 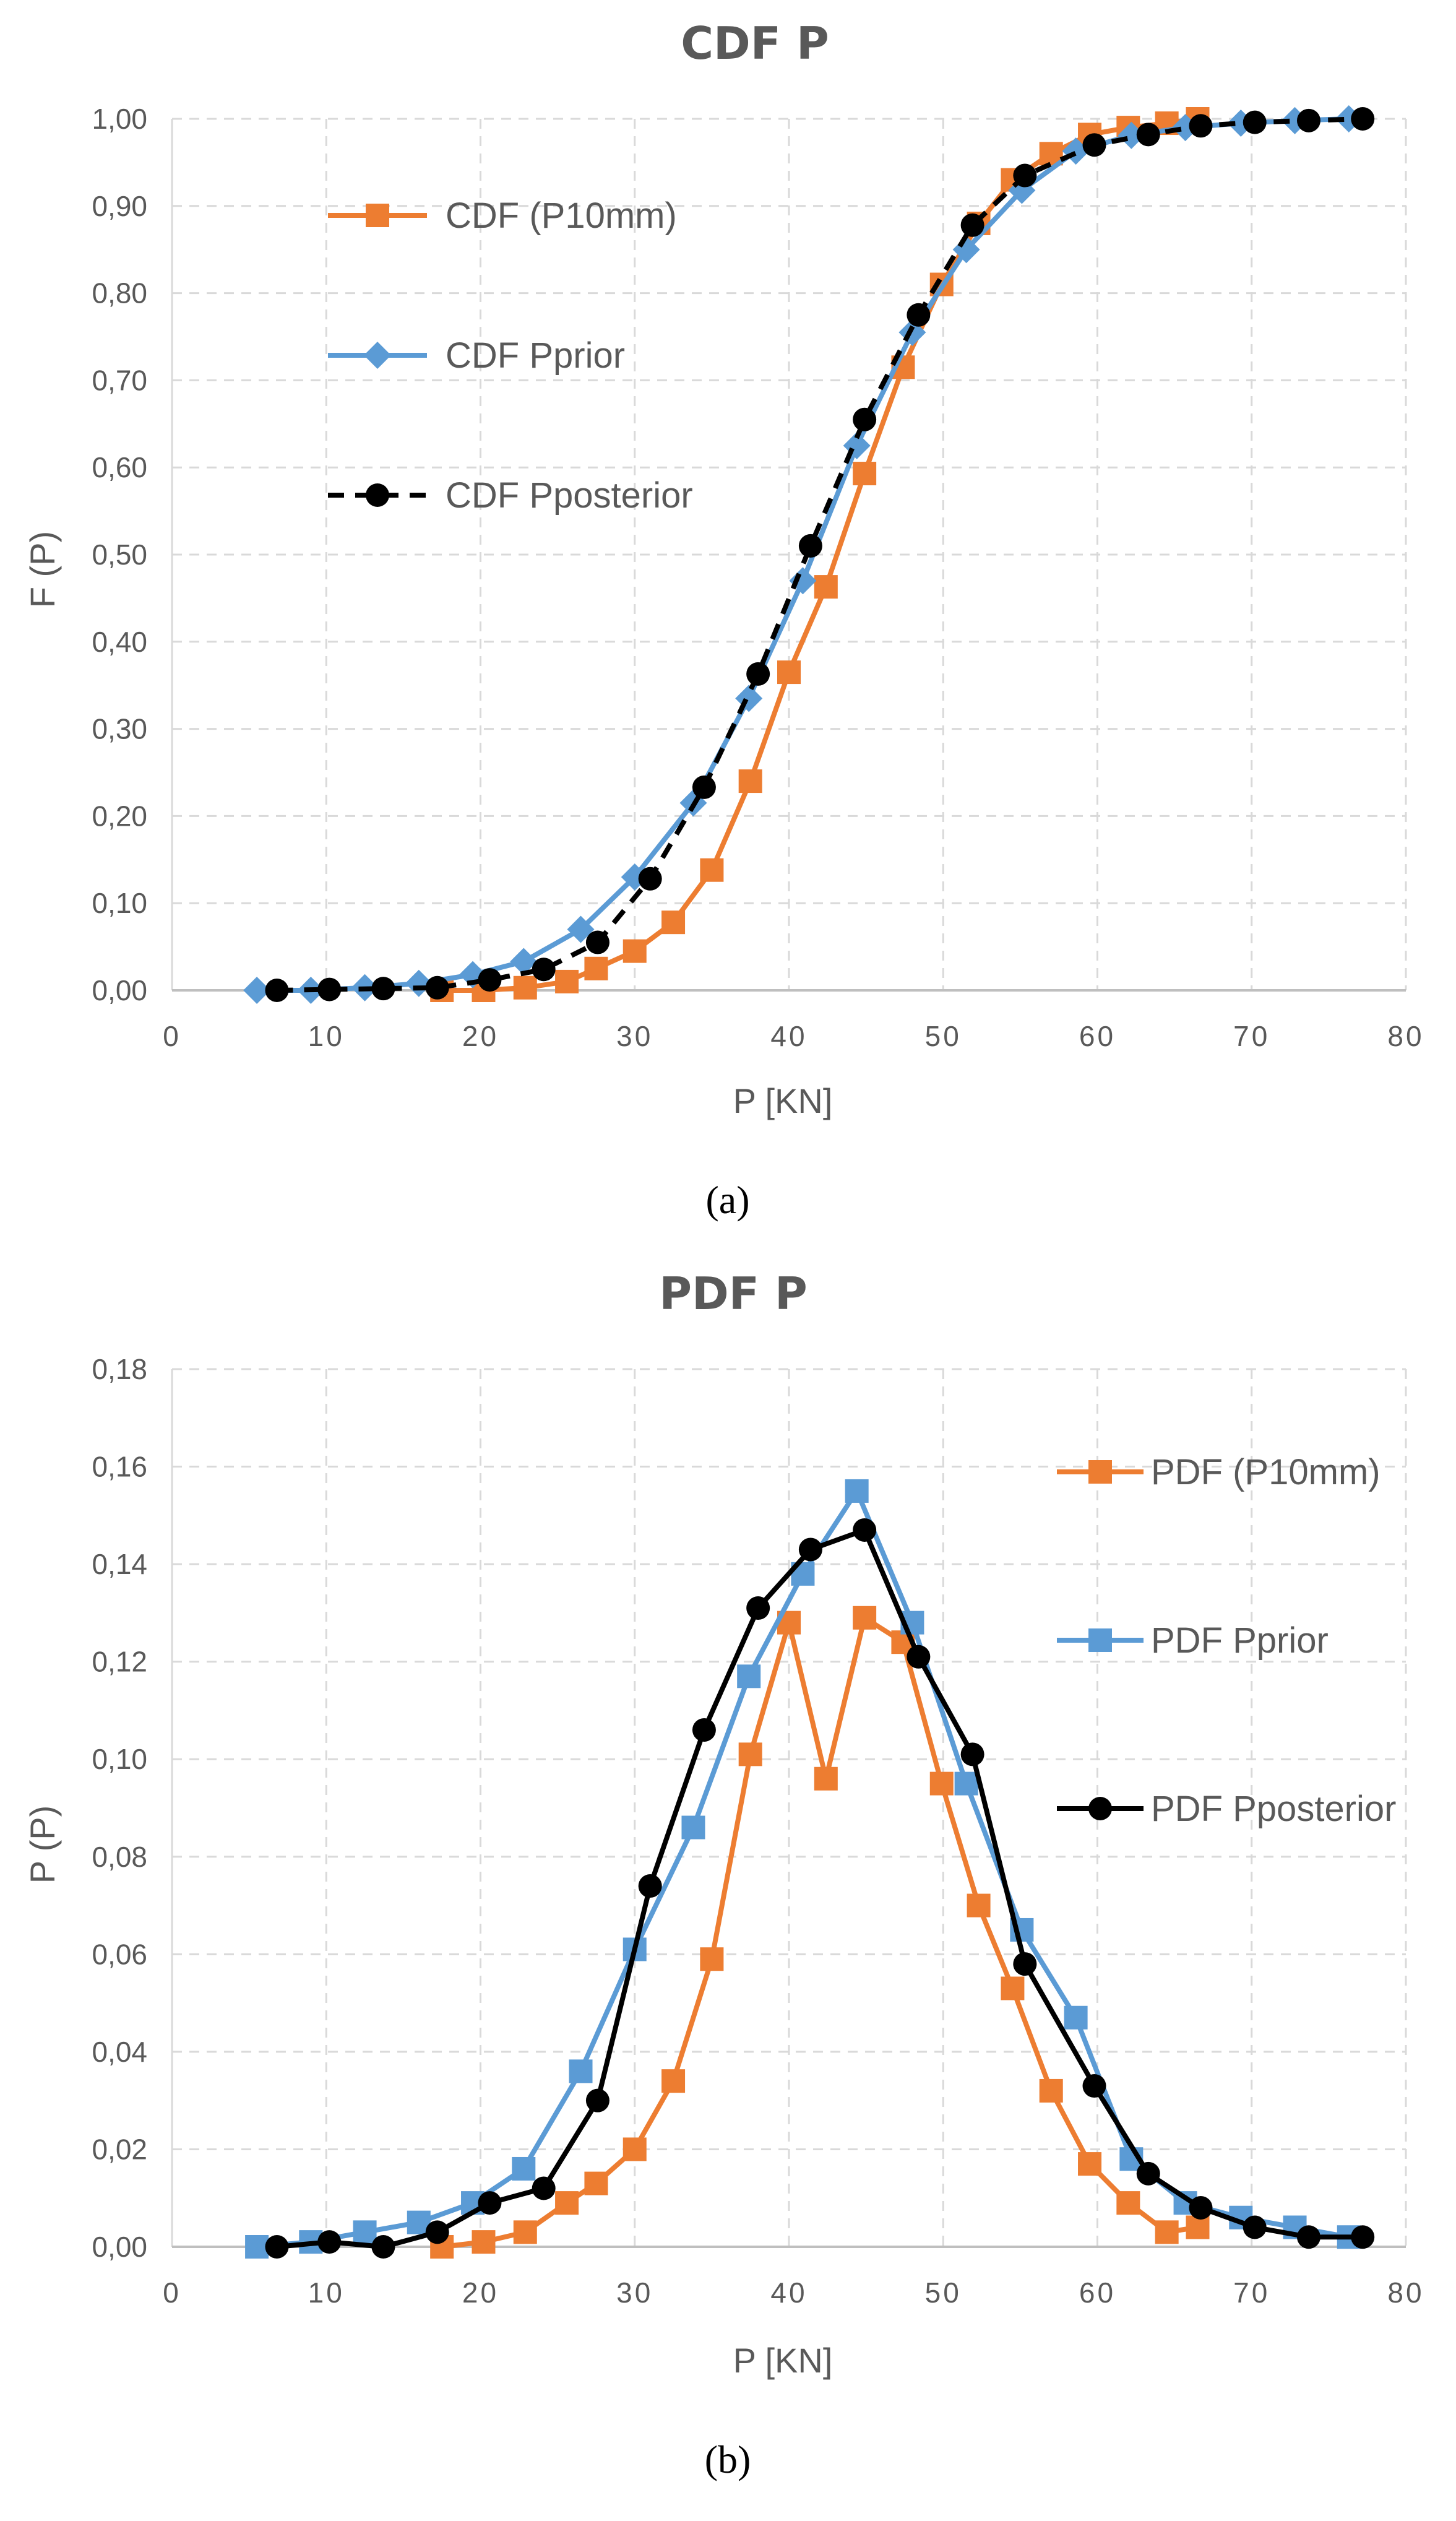 I want to click on y-axis-label: P (P), so click(x=42, y=1844).